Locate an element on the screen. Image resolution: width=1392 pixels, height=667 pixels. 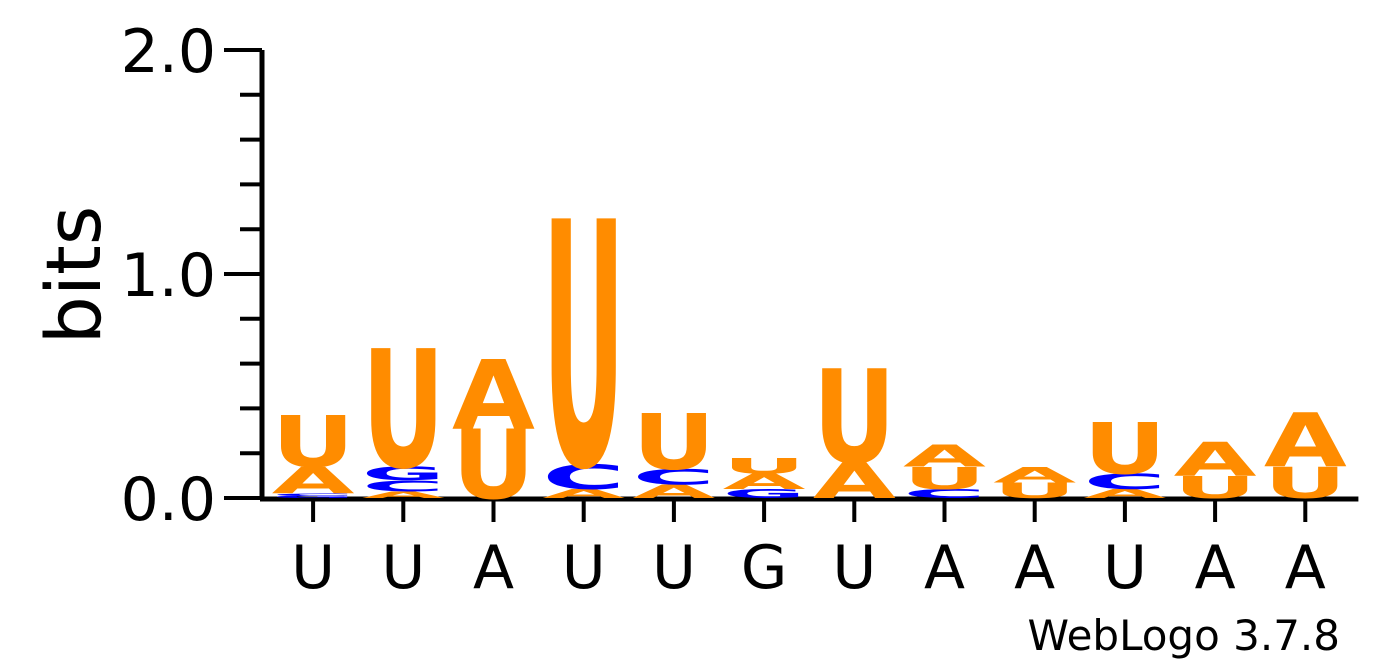
x-tick-label: G is located at coordinates (764, 568).